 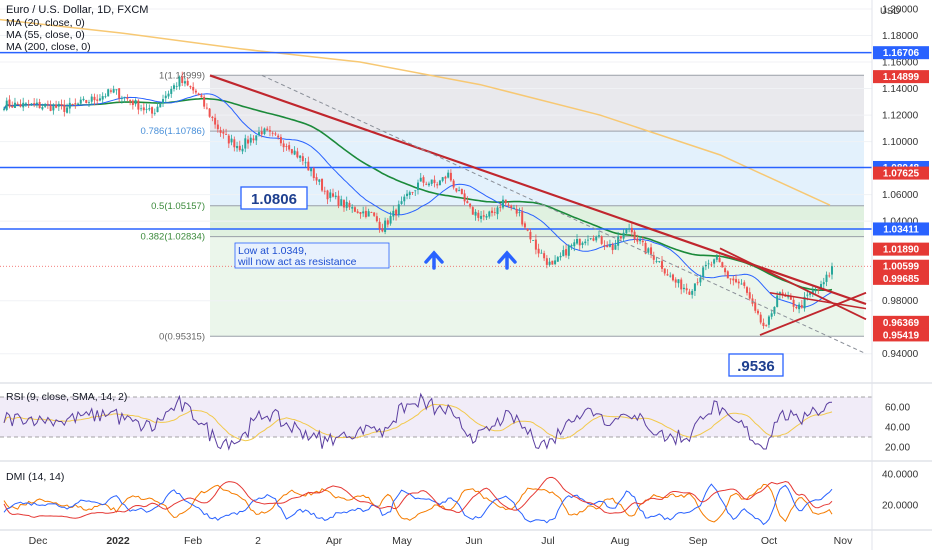 What do you see at coordinates (258, 541) in the screenshot?
I see `x-tick-label: 2` at bounding box center [258, 541].